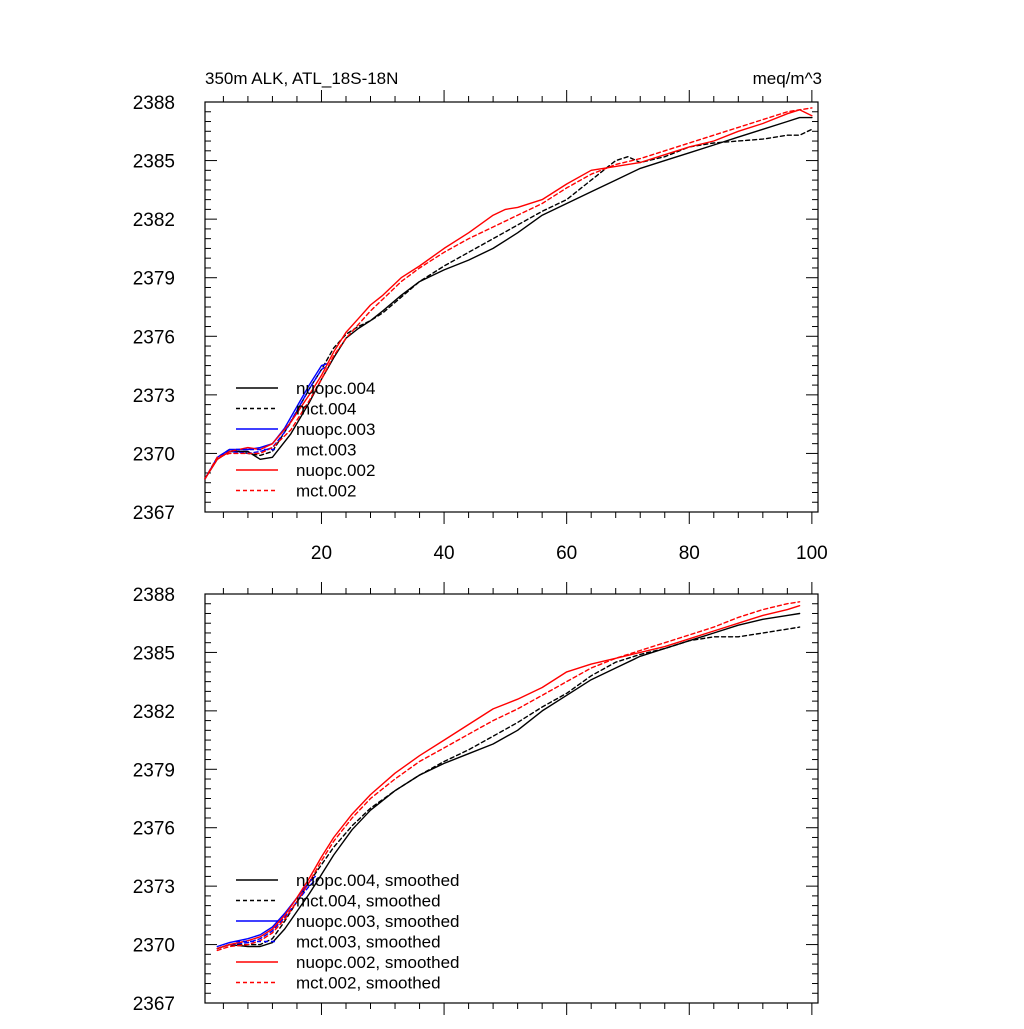 Image resolution: width=1024 pixels, height=1029 pixels. I want to click on legend-label: mct.003, so click(326, 450).